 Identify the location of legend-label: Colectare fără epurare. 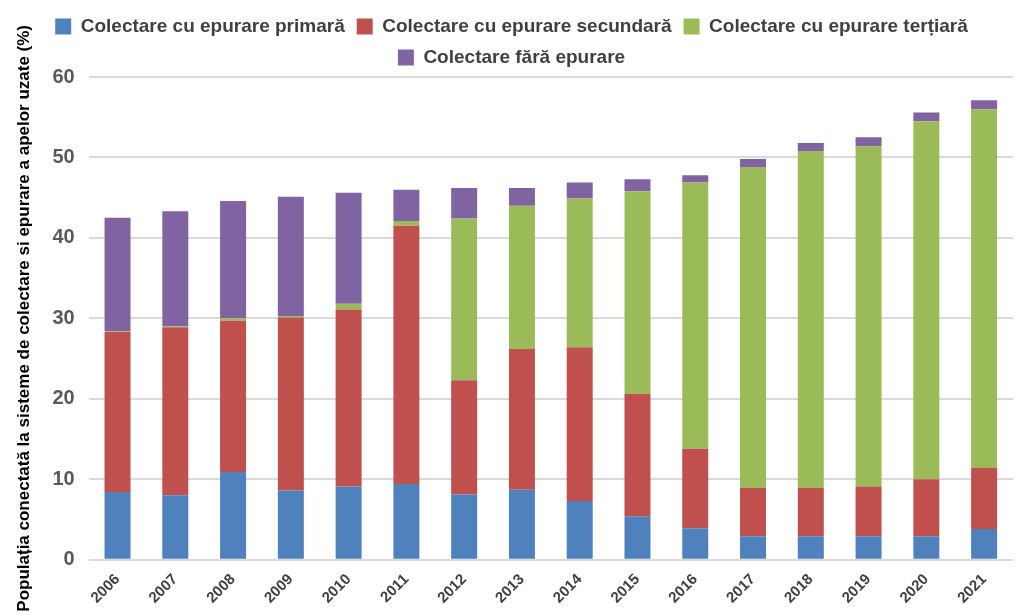
(524, 56).